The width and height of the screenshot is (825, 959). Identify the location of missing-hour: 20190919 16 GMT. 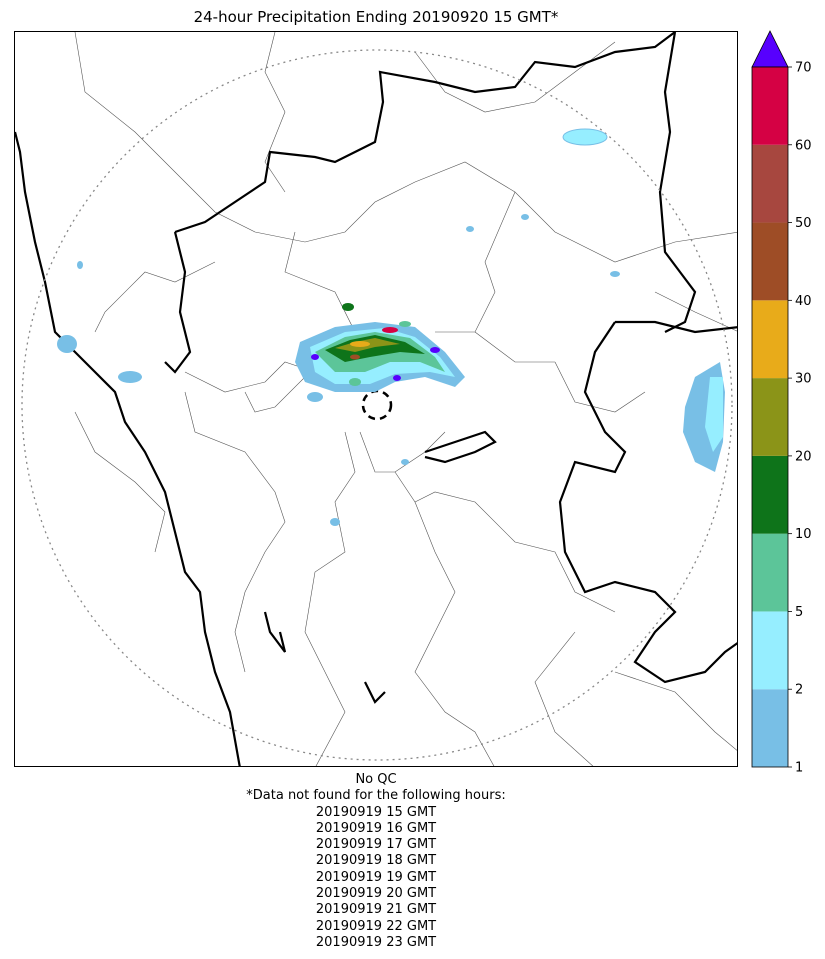
(376, 828).